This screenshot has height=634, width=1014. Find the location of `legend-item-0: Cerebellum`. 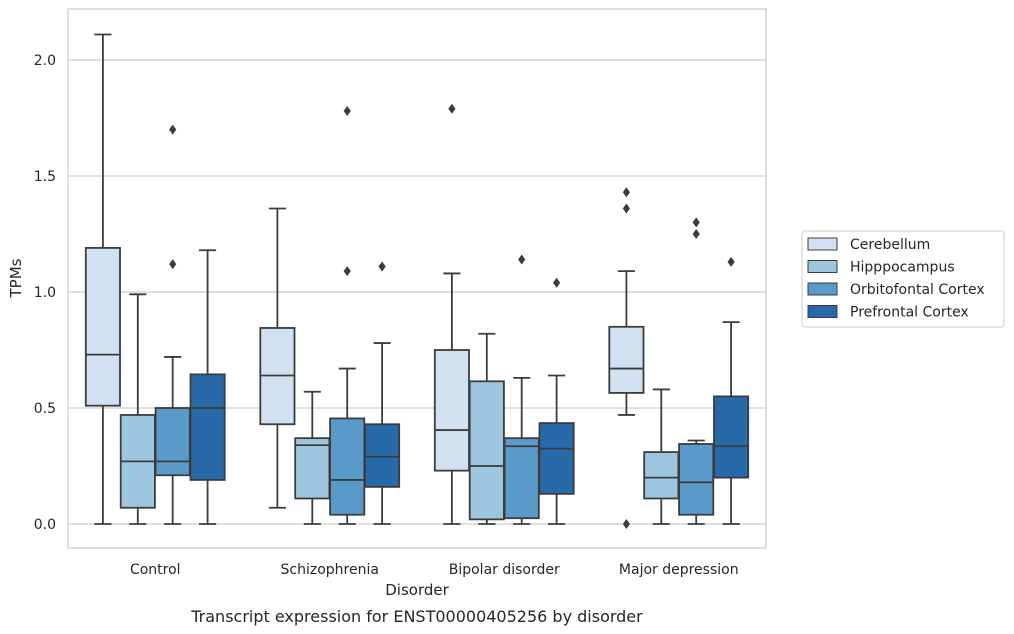

legend-item-0: Cerebellum is located at coordinates (868, 245).